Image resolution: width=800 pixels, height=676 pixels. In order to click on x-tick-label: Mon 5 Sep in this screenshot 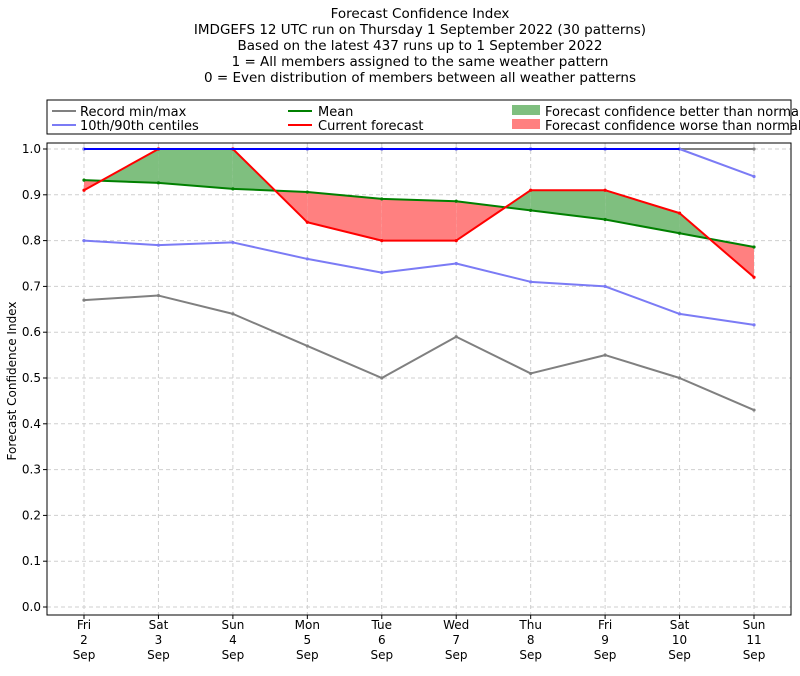, I will do `click(307, 640)`.